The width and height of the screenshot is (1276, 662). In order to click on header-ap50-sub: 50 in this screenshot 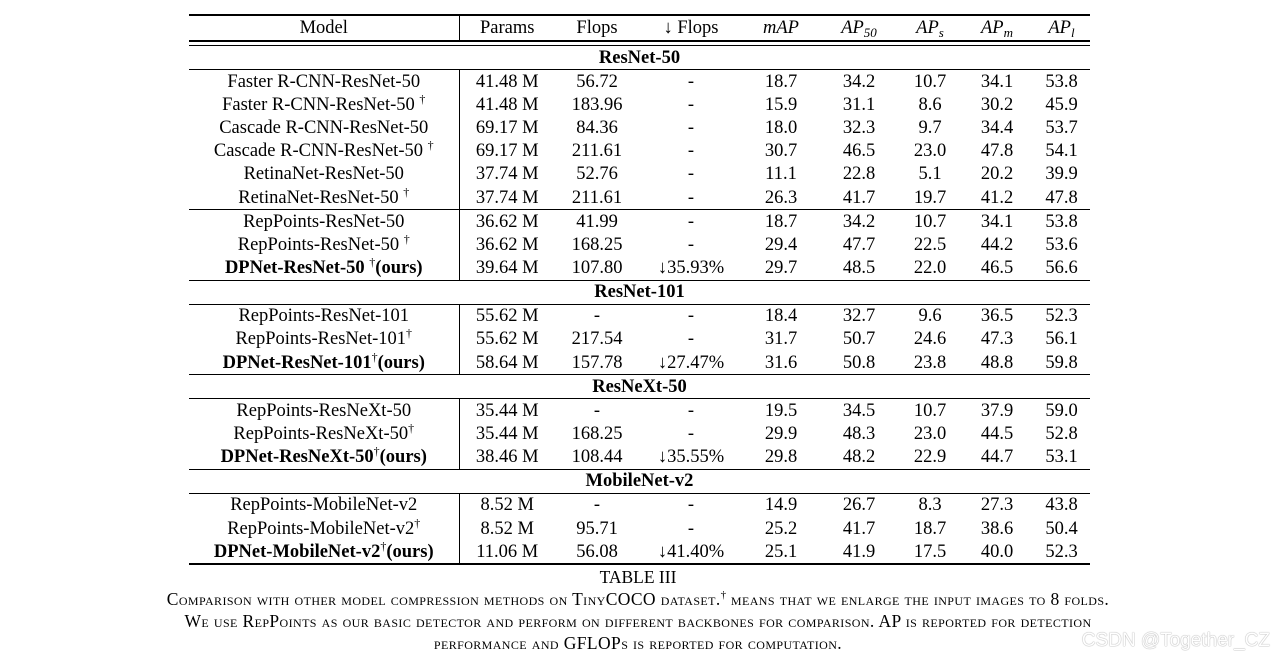, I will do `click(870, 32)`.